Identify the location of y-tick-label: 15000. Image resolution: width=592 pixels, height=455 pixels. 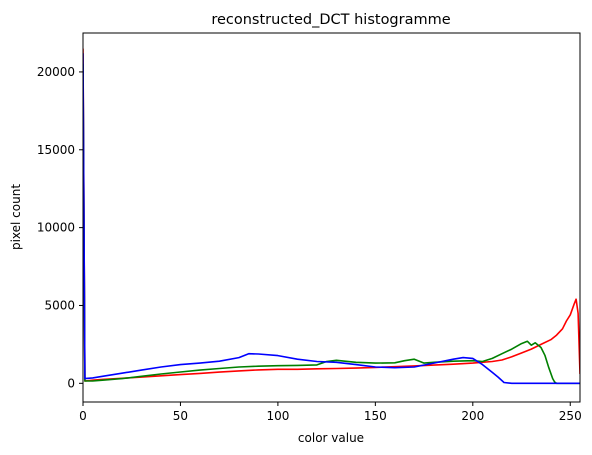
(56, 150).